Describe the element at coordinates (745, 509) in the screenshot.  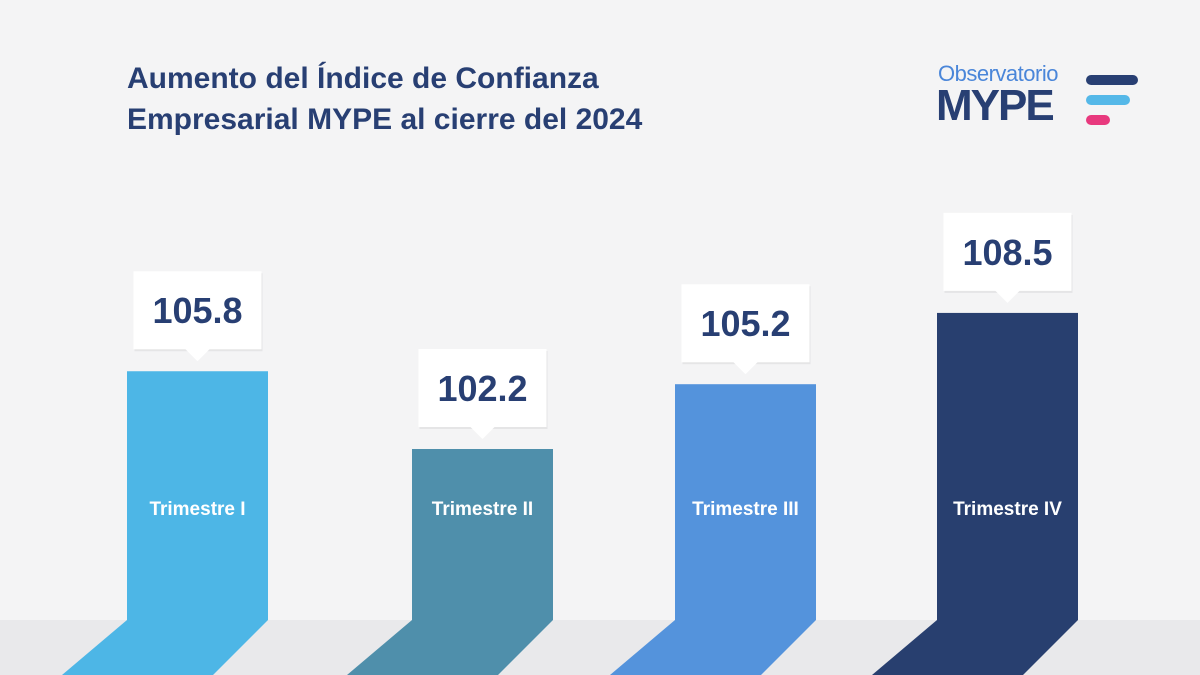
I see `category-label: Trimestre III` at that location.